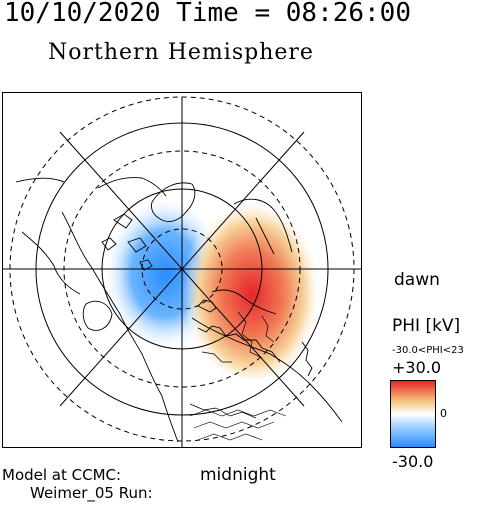  I want to click on country-borders, so click(232, 365).